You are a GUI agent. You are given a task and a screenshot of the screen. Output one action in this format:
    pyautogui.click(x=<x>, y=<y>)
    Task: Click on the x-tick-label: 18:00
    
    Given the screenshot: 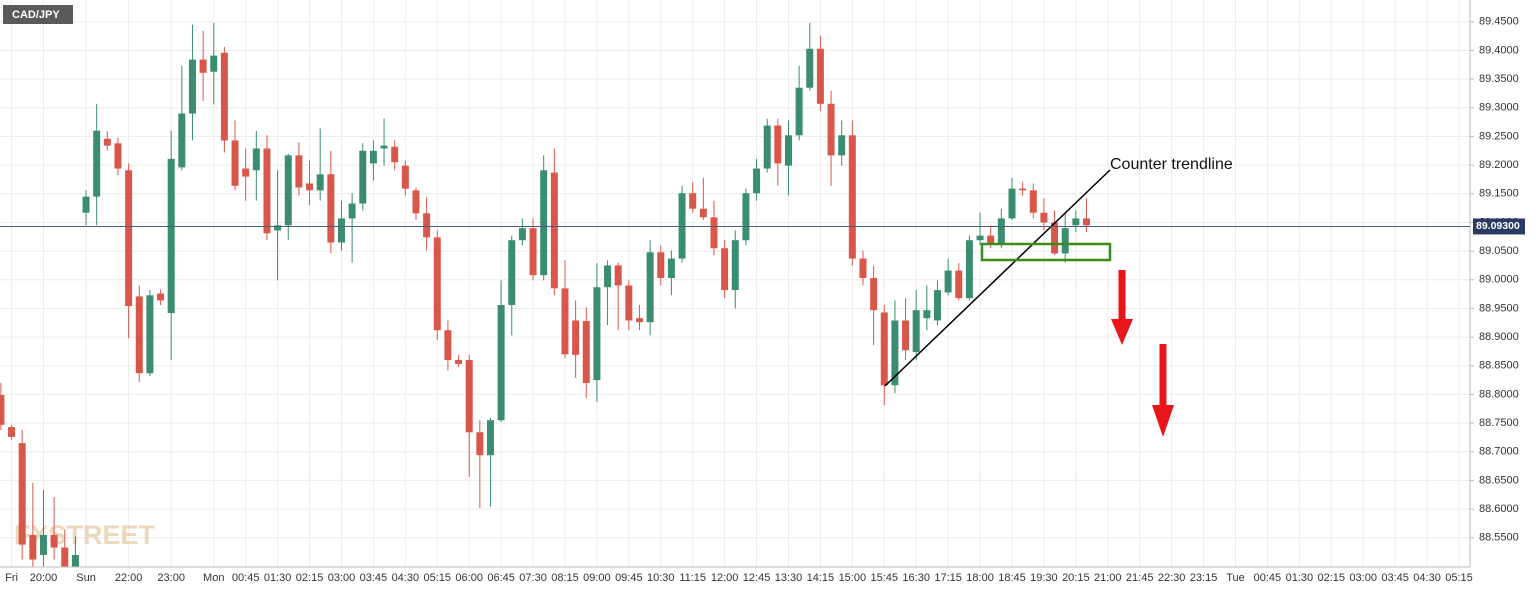 What is the action you would take?
    pyautogui.click(x=980, y=578)
    